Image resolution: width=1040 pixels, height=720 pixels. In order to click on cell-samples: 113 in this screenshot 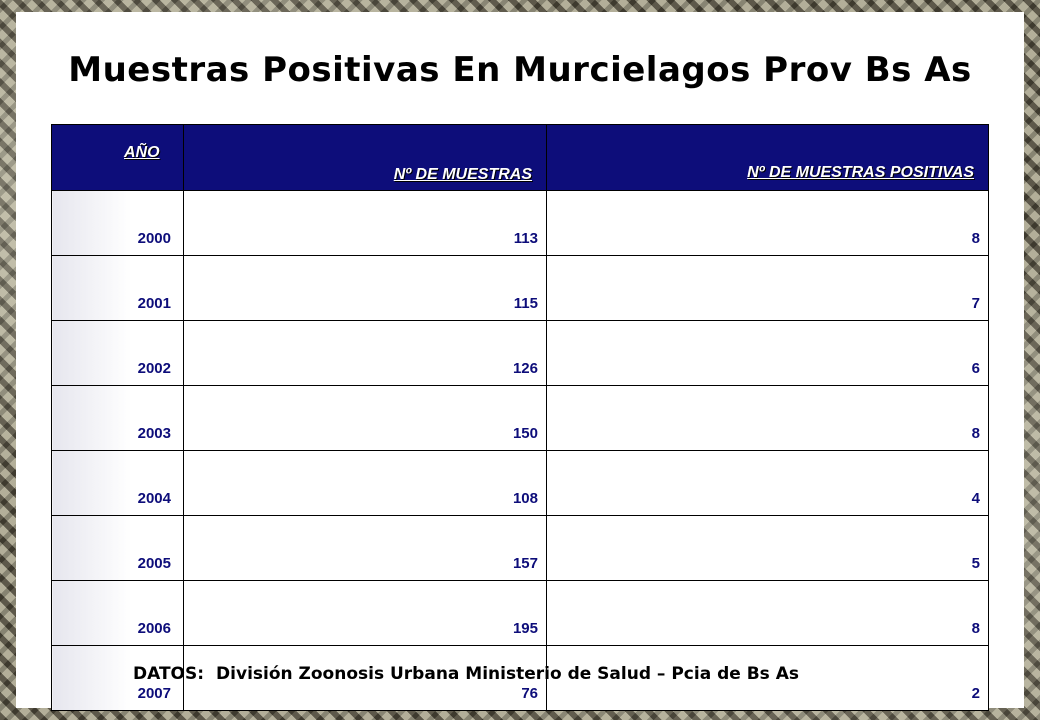, I will do `click(365, 223)`.